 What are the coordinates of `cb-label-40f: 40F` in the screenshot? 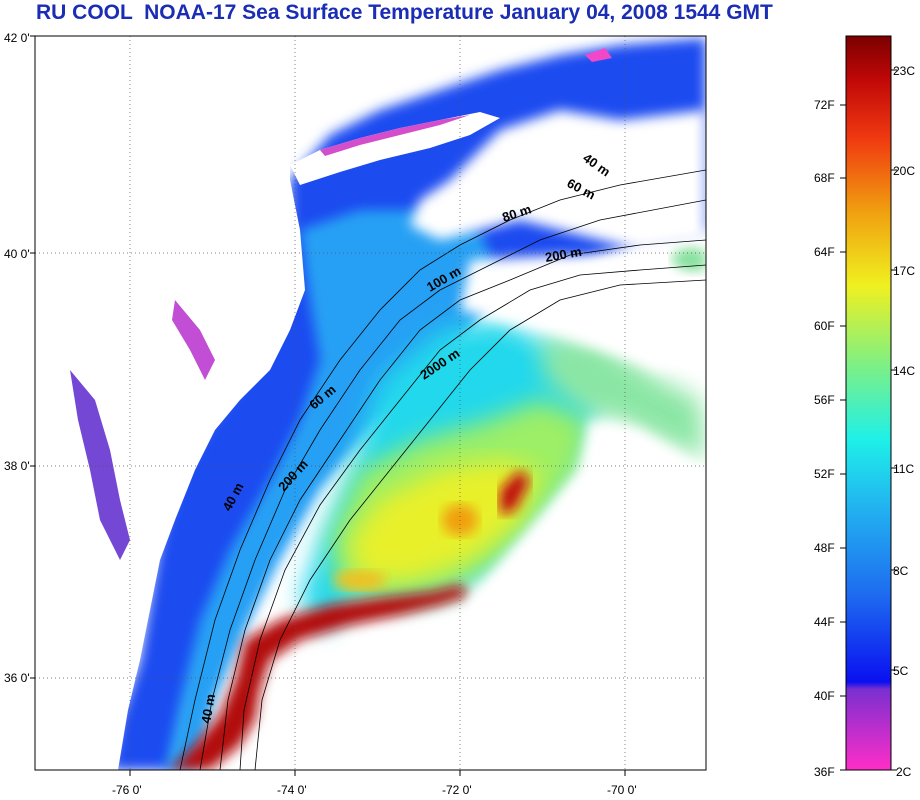 It's located at (824, 696).